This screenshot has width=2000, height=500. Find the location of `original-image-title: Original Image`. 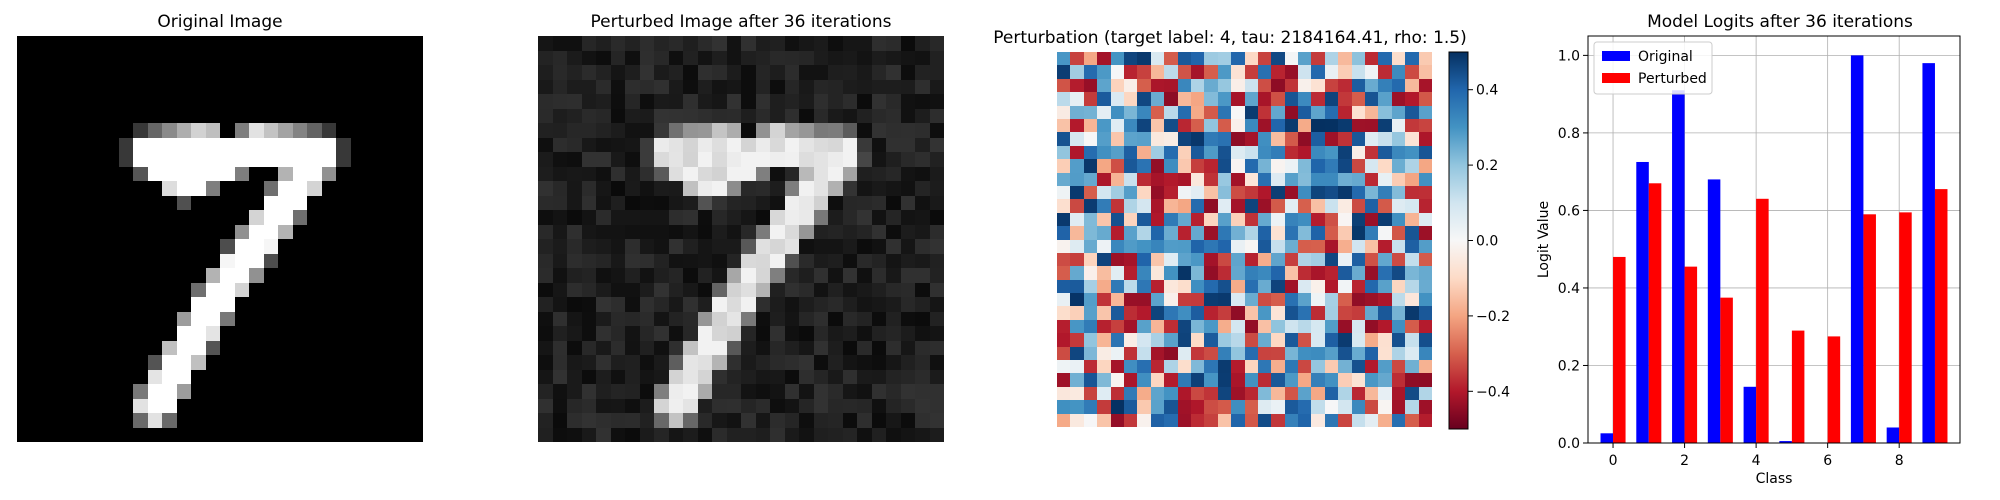

original-image-title: Original Image is located at coordinates (220, 22).